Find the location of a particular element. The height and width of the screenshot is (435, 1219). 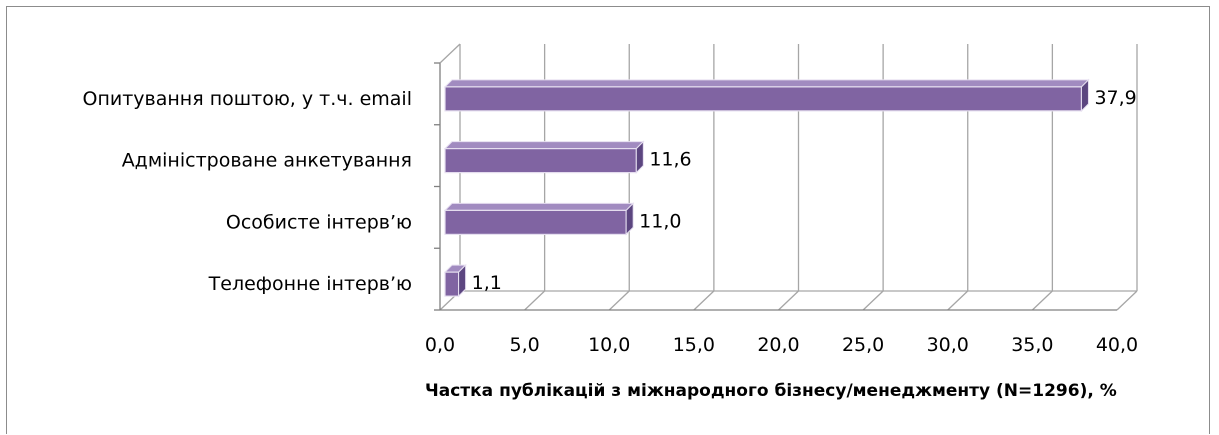

x-tick-label: 40,0 is located at coordinates (1117, 345).